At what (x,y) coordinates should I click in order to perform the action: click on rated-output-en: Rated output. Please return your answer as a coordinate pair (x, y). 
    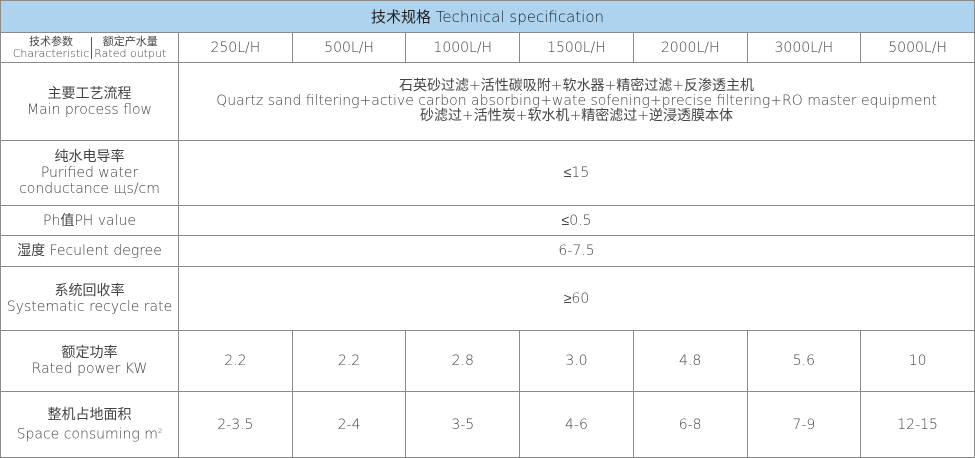
    Looking at the image, I should click on (130, 53).